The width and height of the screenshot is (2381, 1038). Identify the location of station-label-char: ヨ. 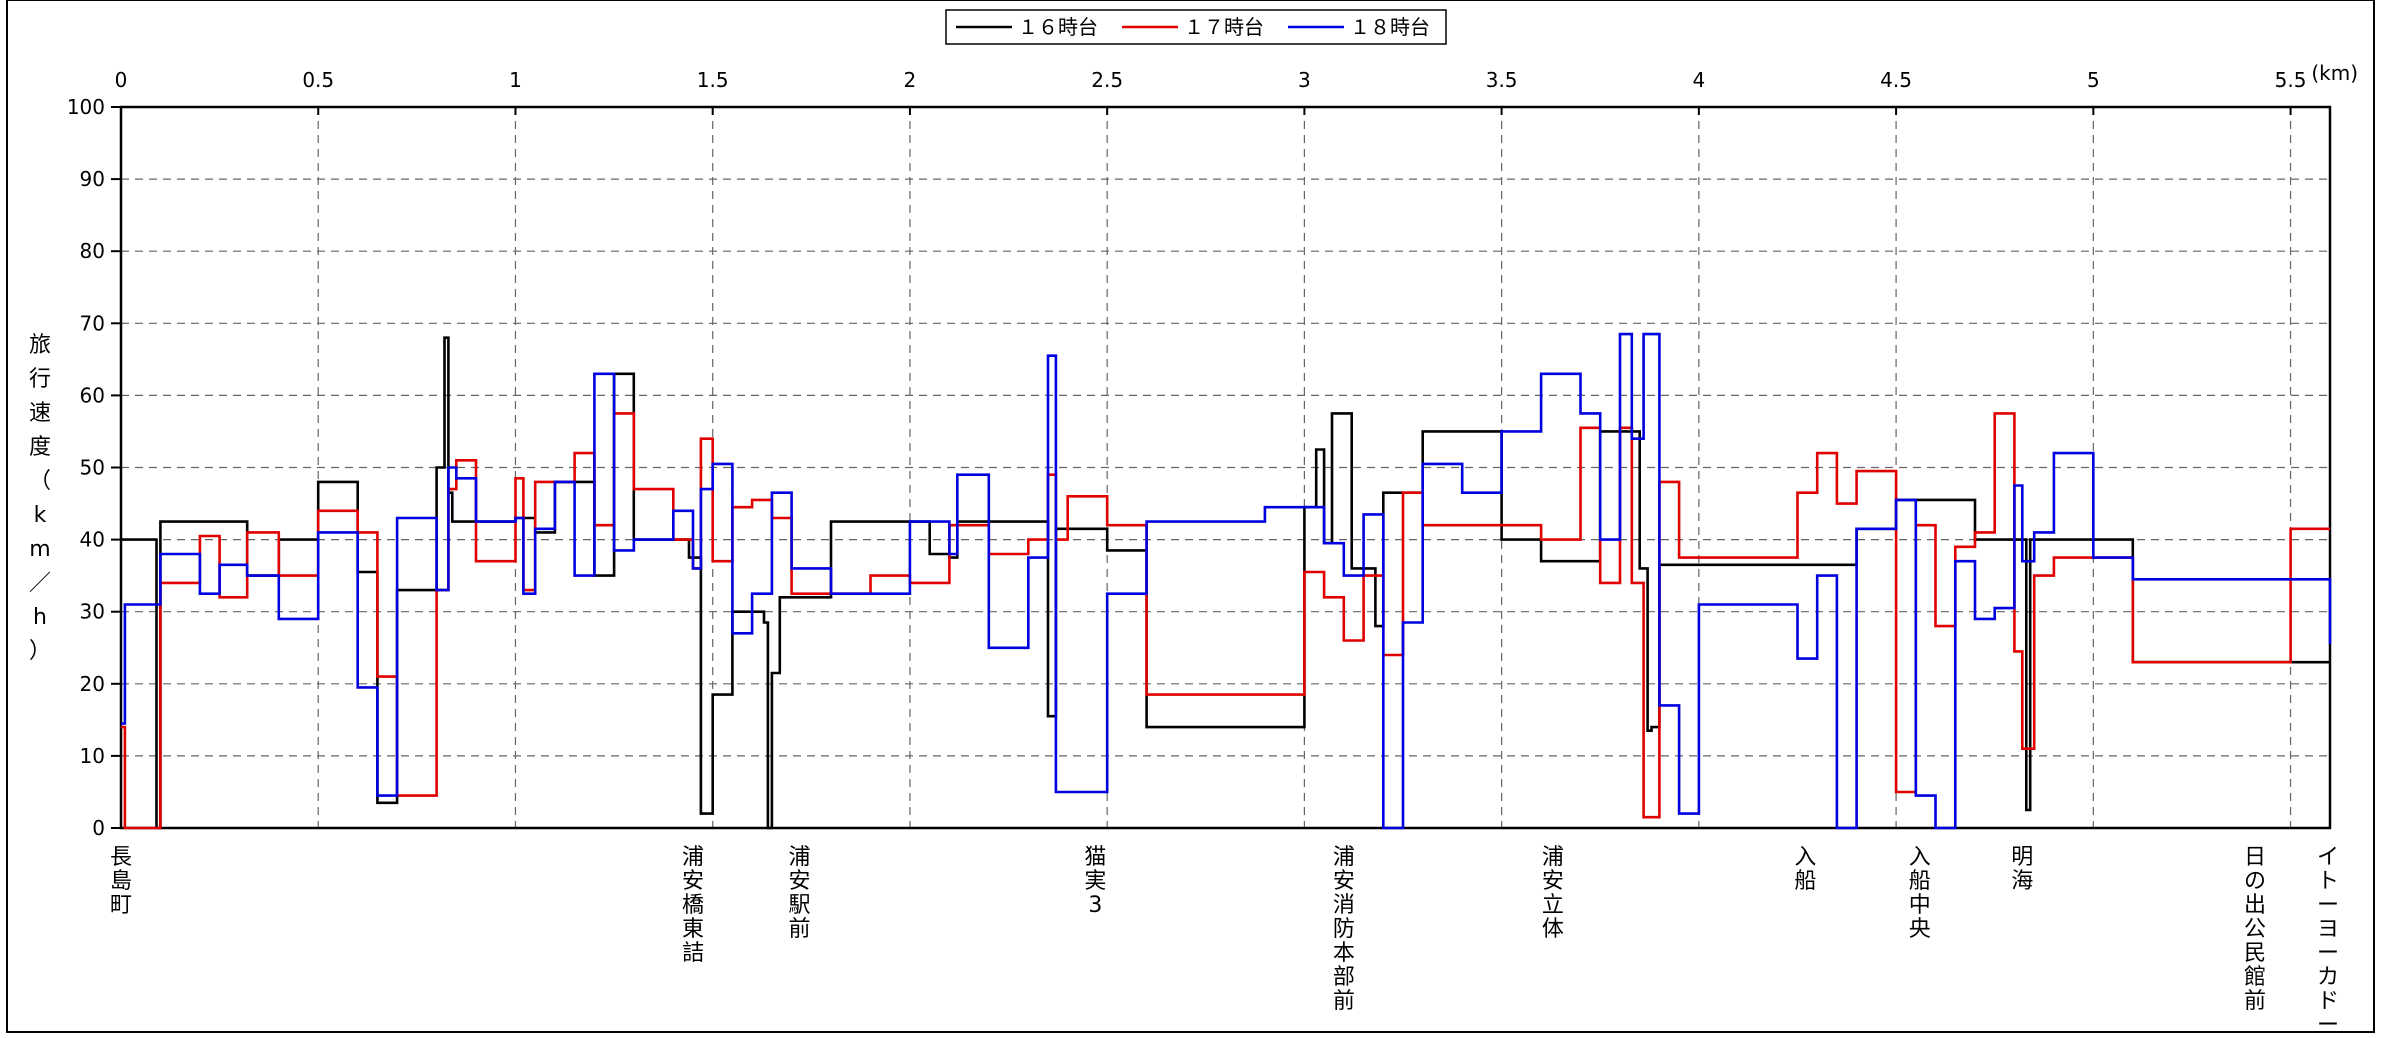
(2328, 929).